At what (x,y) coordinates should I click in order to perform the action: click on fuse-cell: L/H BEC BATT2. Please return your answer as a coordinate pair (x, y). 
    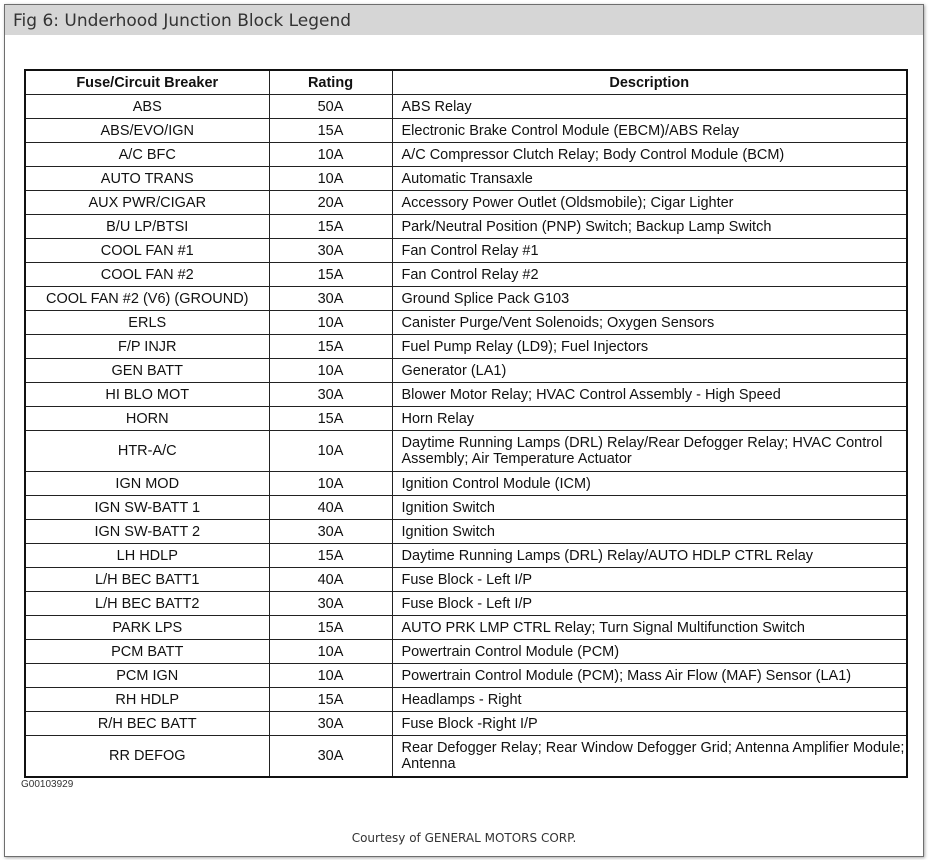
    Looking at the image, I should click on (147, 603).